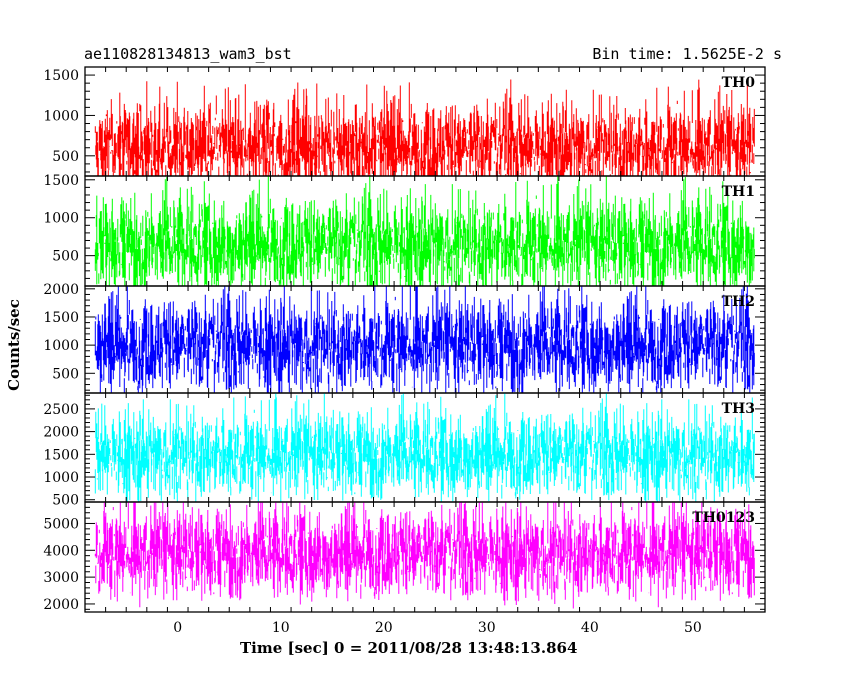 The width and height of the screenshot is (850, 680). Describe the element at coordinates (723, 518) in the screenshot. I see `panel-label-th0123: TH0123` at that location.